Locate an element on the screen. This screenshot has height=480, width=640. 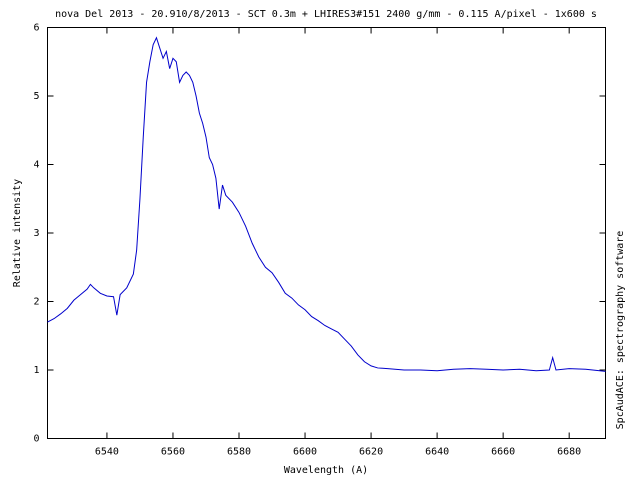
annotation: SpcAudACE: spectrography software is located at coordinates (620, 330).